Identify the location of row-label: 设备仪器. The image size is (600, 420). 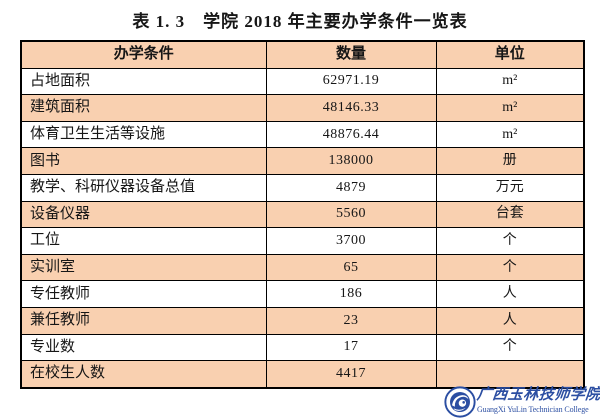
(143, 214).